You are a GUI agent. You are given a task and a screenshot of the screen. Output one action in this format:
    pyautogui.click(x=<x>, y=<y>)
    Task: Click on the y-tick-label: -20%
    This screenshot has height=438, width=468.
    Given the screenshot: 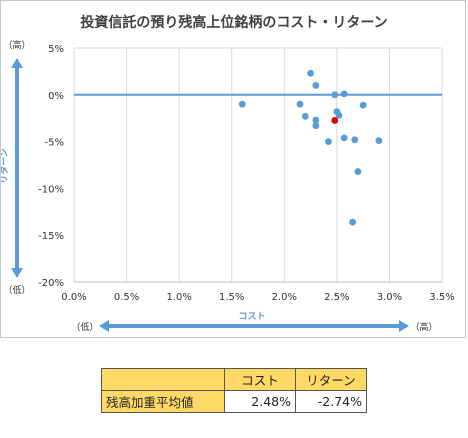 What is the action you would take?
    pyautogui.click(x=51, y=283)
    